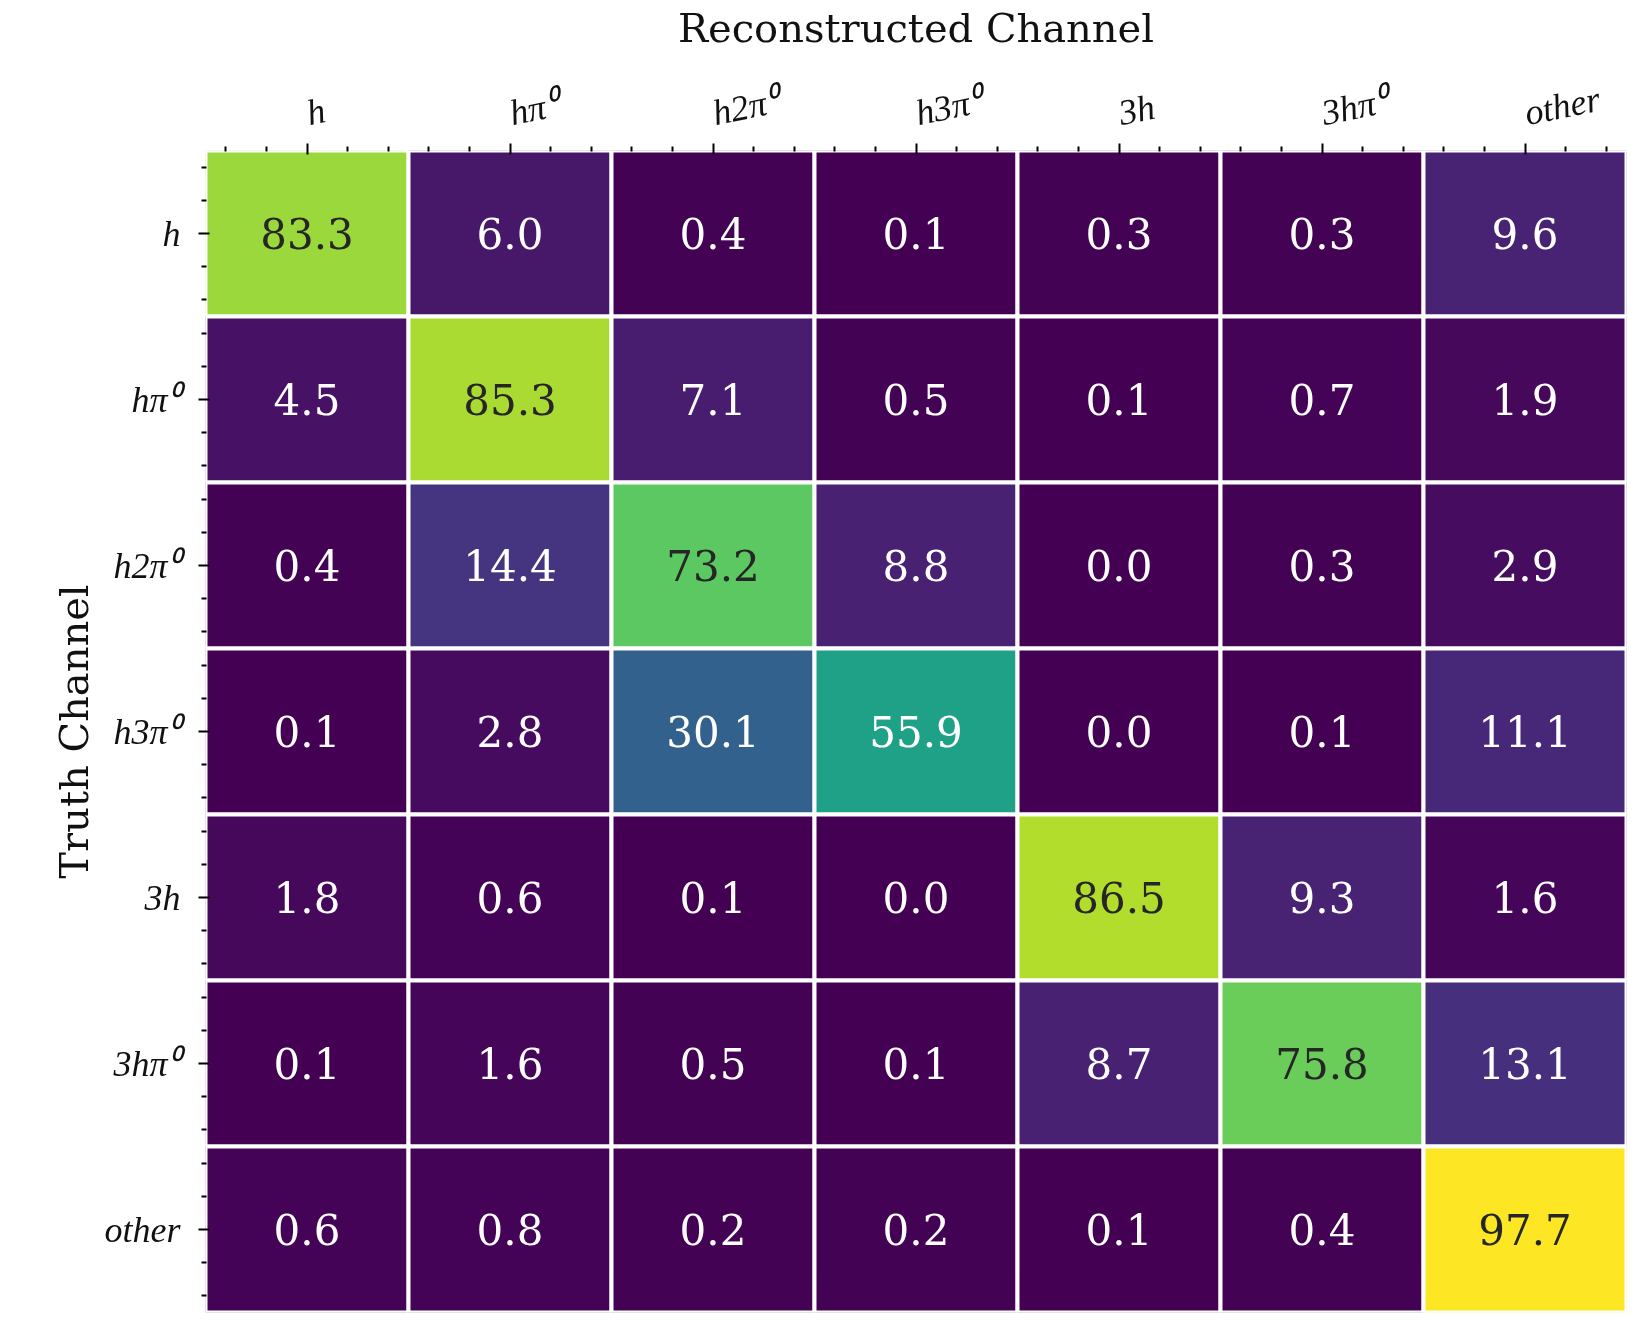 The width and height of the screenshot is (1643, 1329). What do you see at coordinates (1357, 106) in the screenshot?
I see `x-tick-label: 3hπ⁰` at bounding box center [1357, 106].